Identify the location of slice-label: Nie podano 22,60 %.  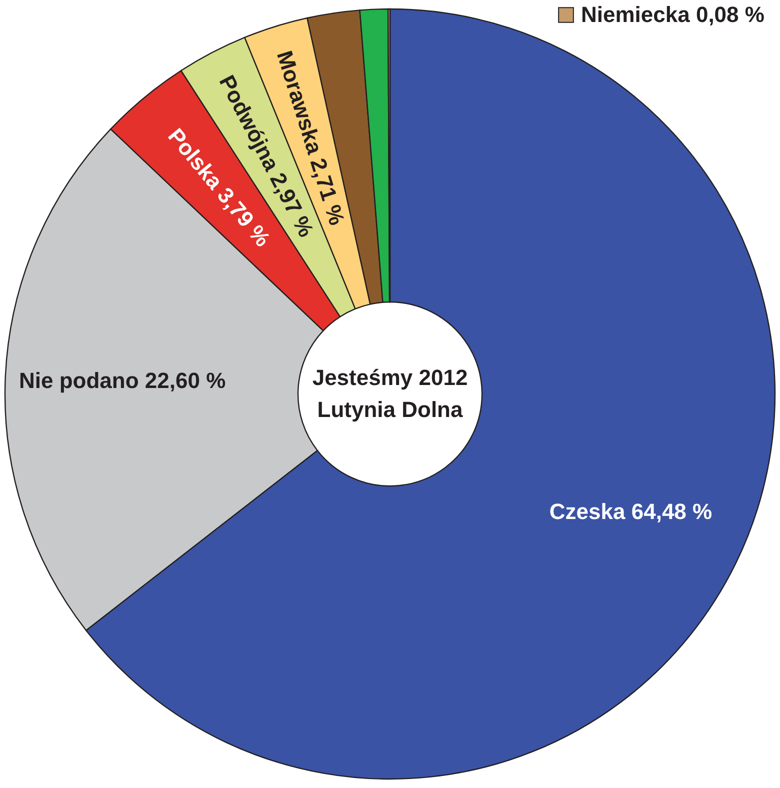
(122, 380).